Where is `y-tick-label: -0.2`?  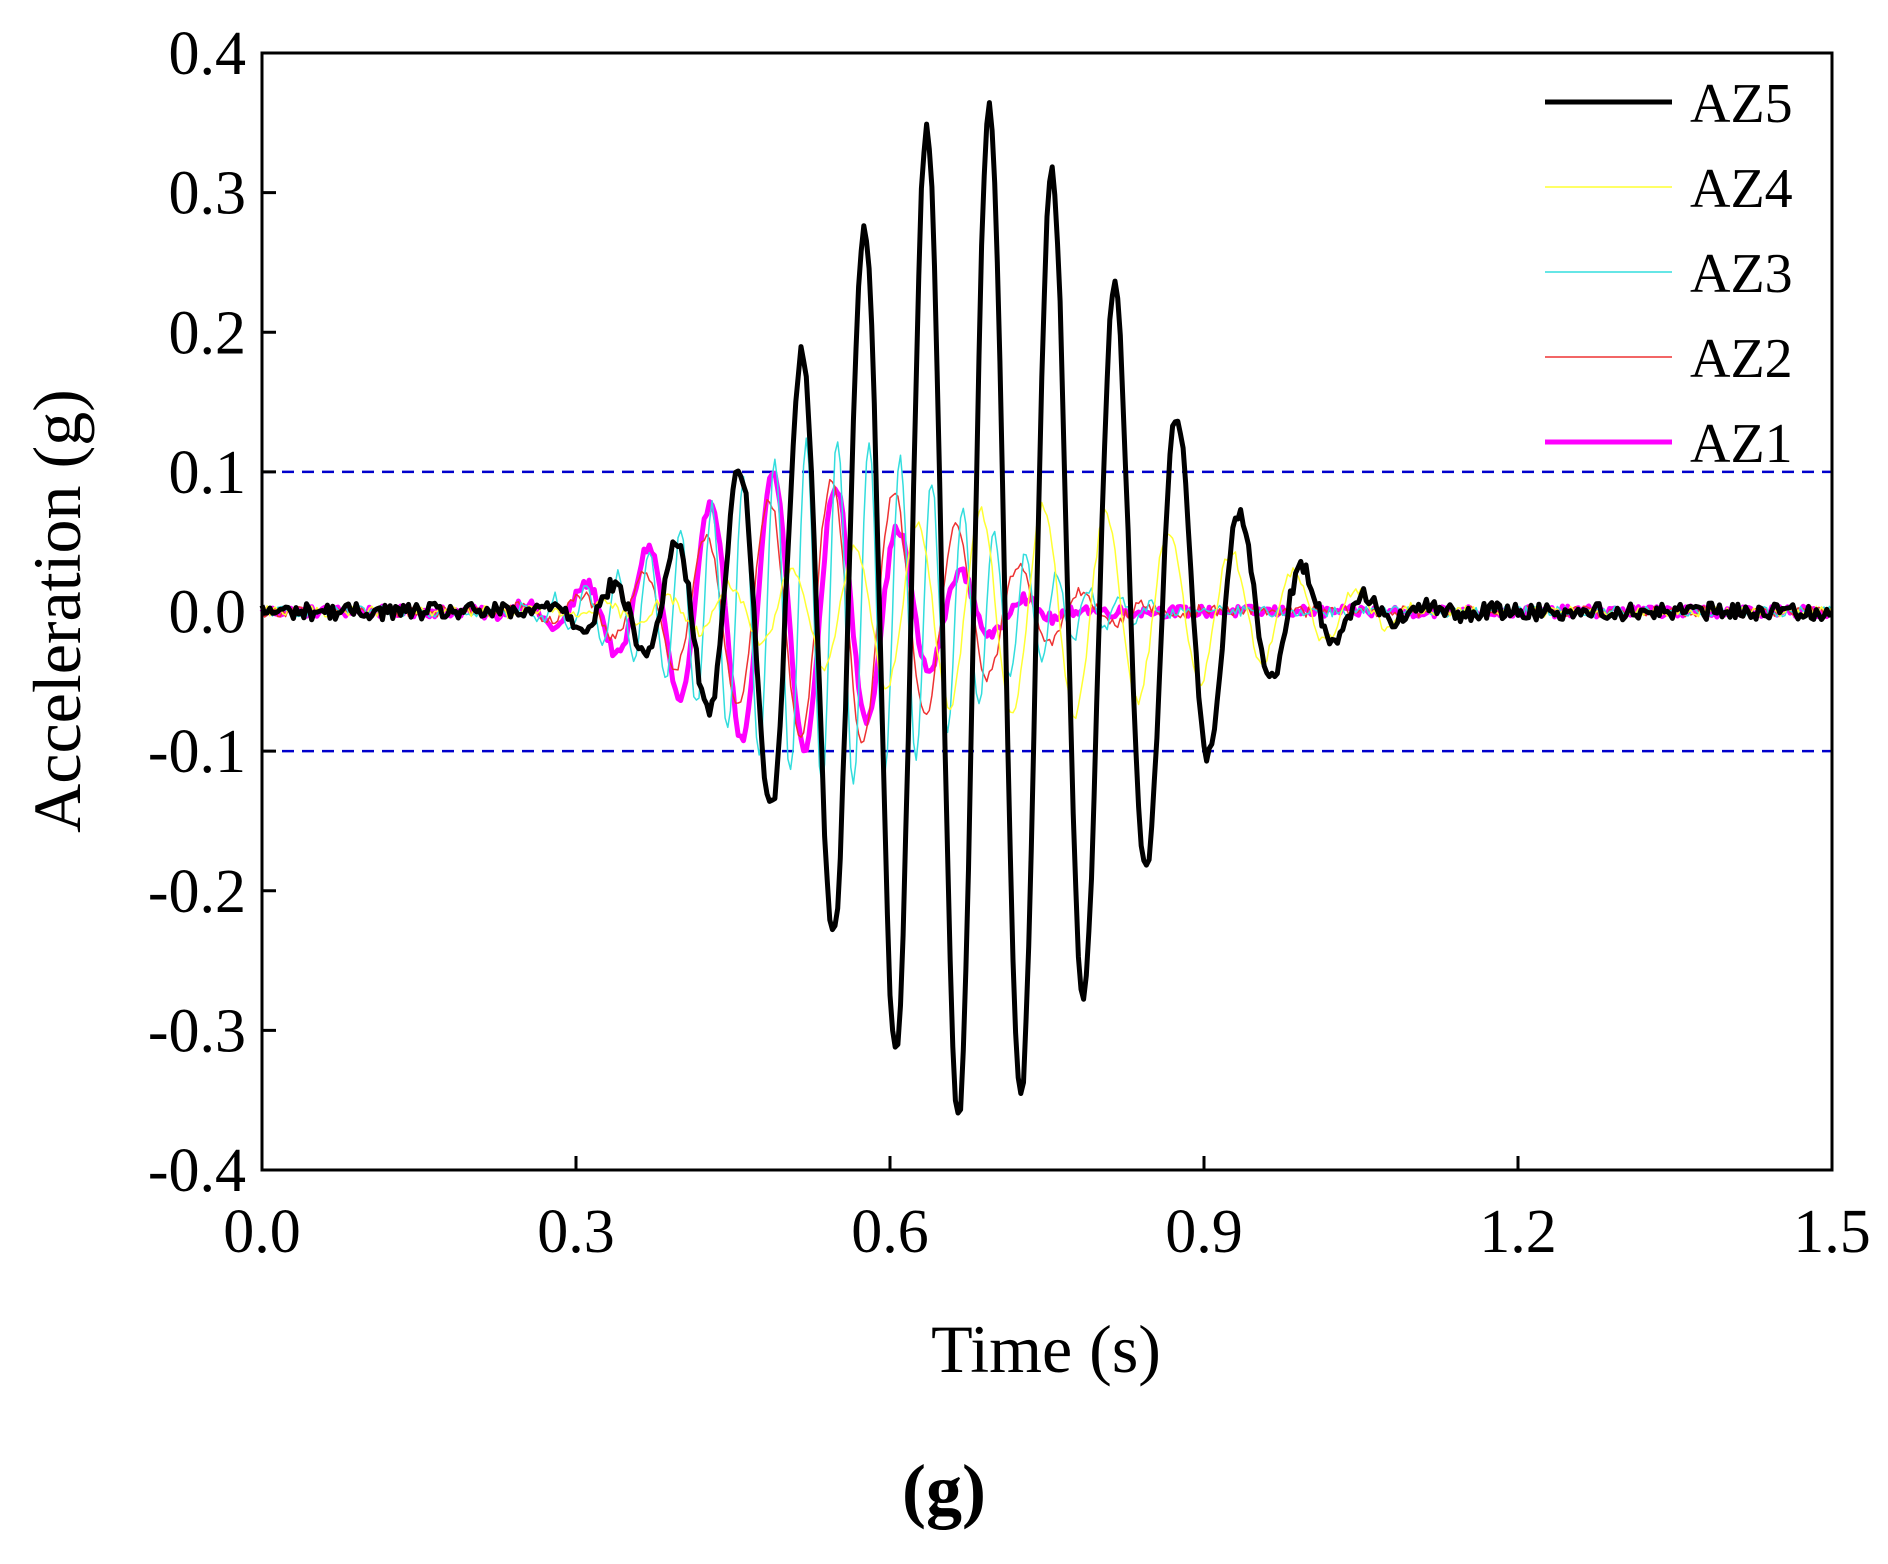 y-tick-label: -0.2 is located at coordinates (197, 892).